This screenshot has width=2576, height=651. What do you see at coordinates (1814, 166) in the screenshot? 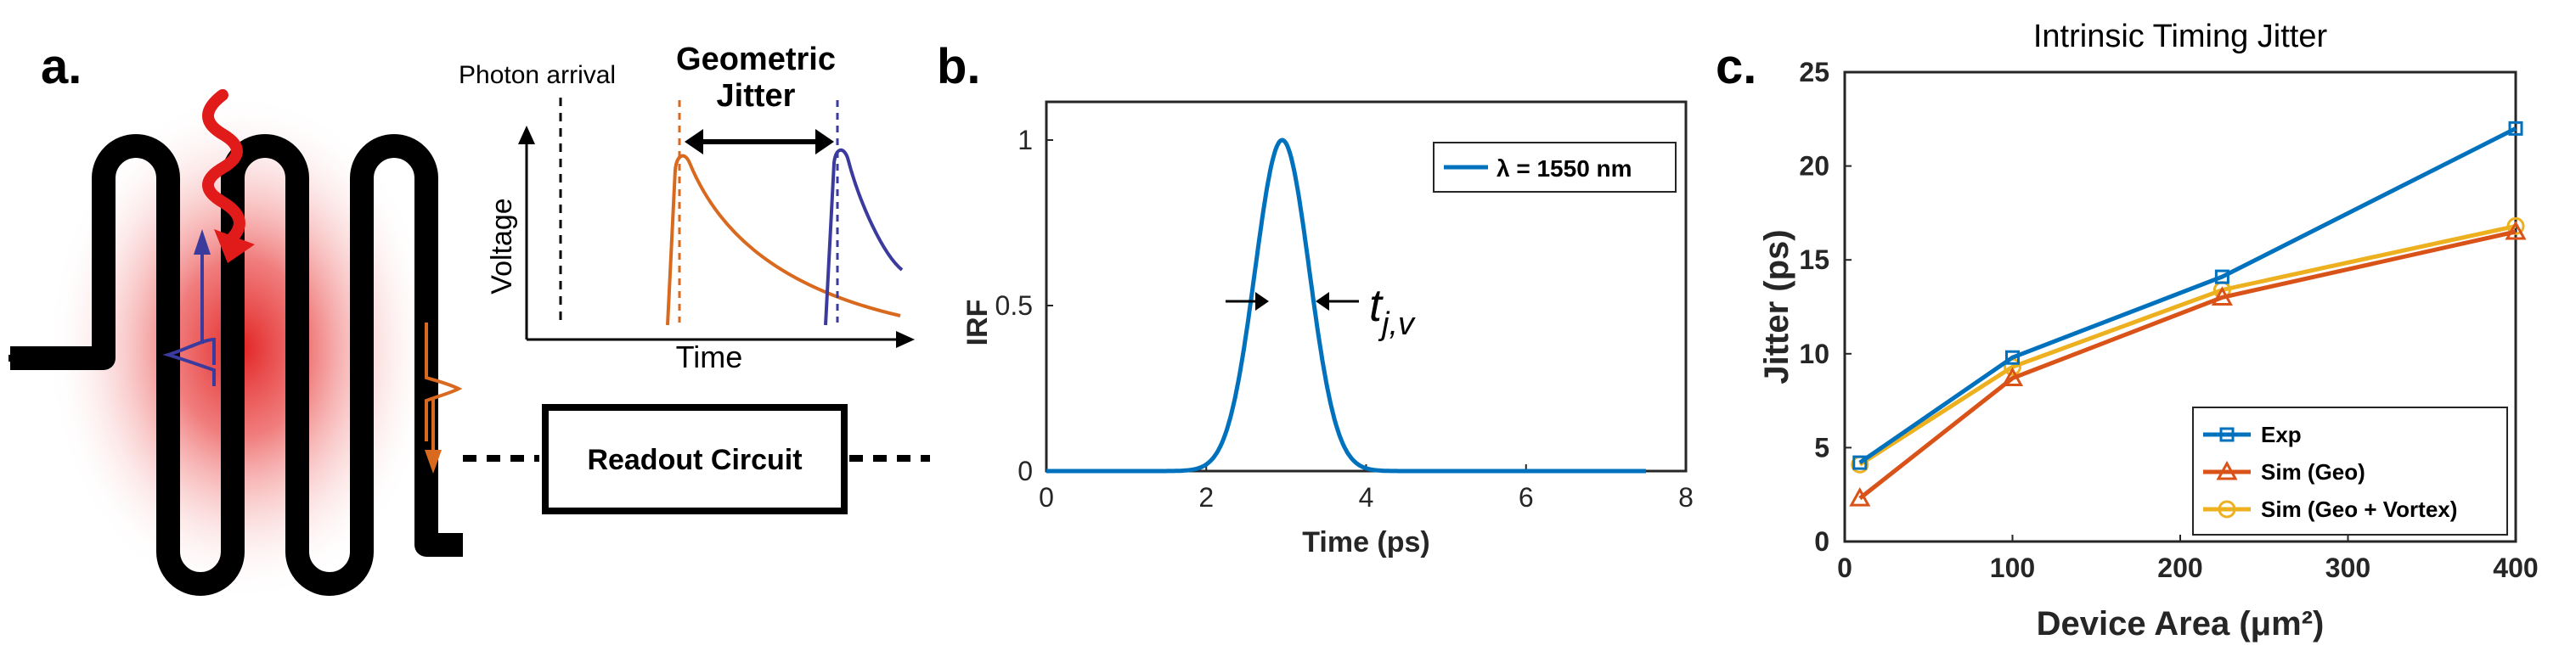
I see `y-tick-label-c: 20` at bounding box center [1814, 166].